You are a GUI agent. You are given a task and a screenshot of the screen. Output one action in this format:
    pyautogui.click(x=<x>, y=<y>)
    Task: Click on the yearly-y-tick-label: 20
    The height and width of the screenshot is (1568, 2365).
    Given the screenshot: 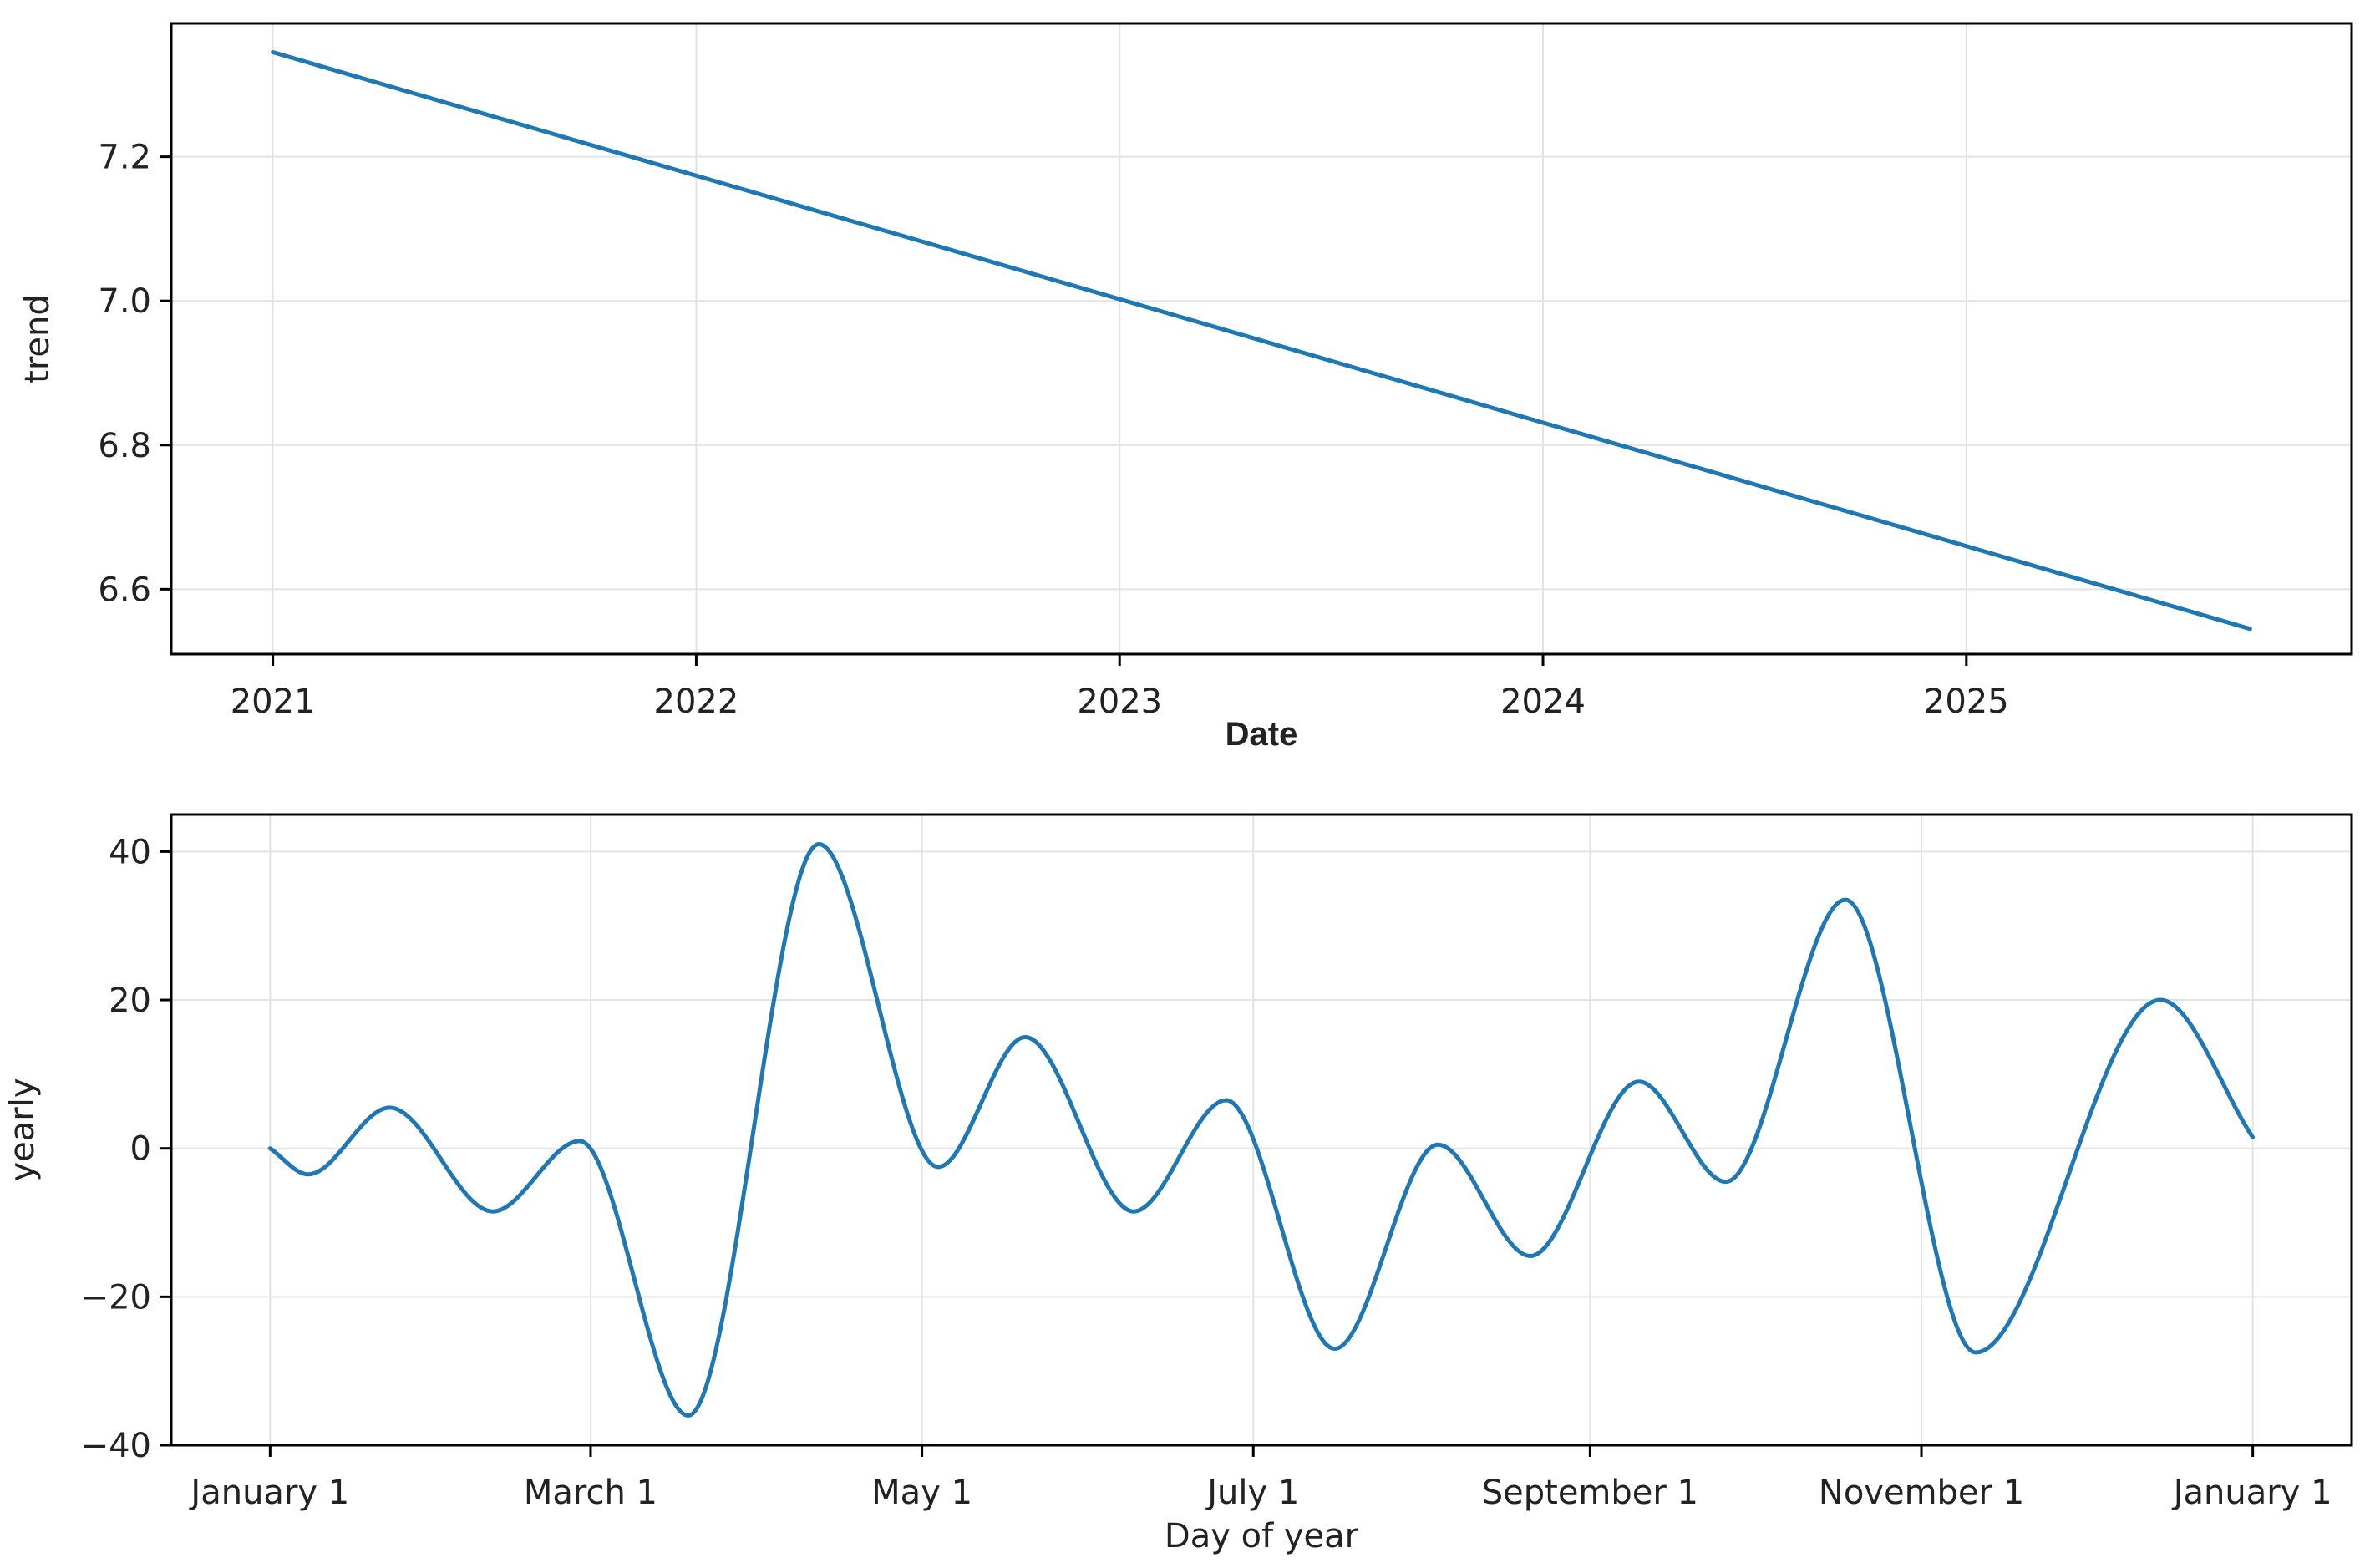 What is the action you would take?
    pyautogui.click(x=130, y=1001)
    